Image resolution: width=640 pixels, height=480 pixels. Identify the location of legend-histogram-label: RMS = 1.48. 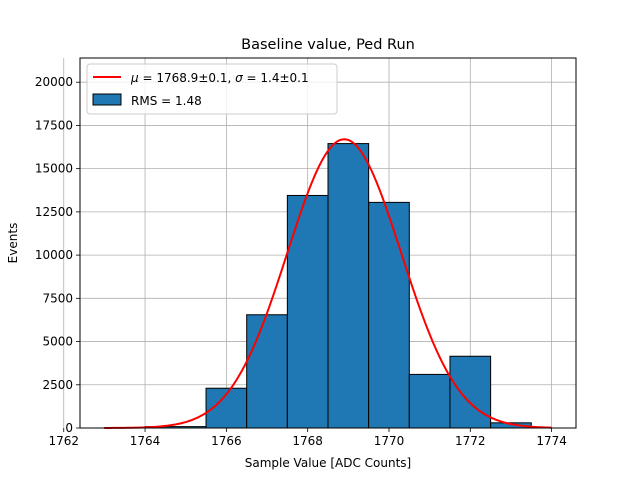
(166, 101).